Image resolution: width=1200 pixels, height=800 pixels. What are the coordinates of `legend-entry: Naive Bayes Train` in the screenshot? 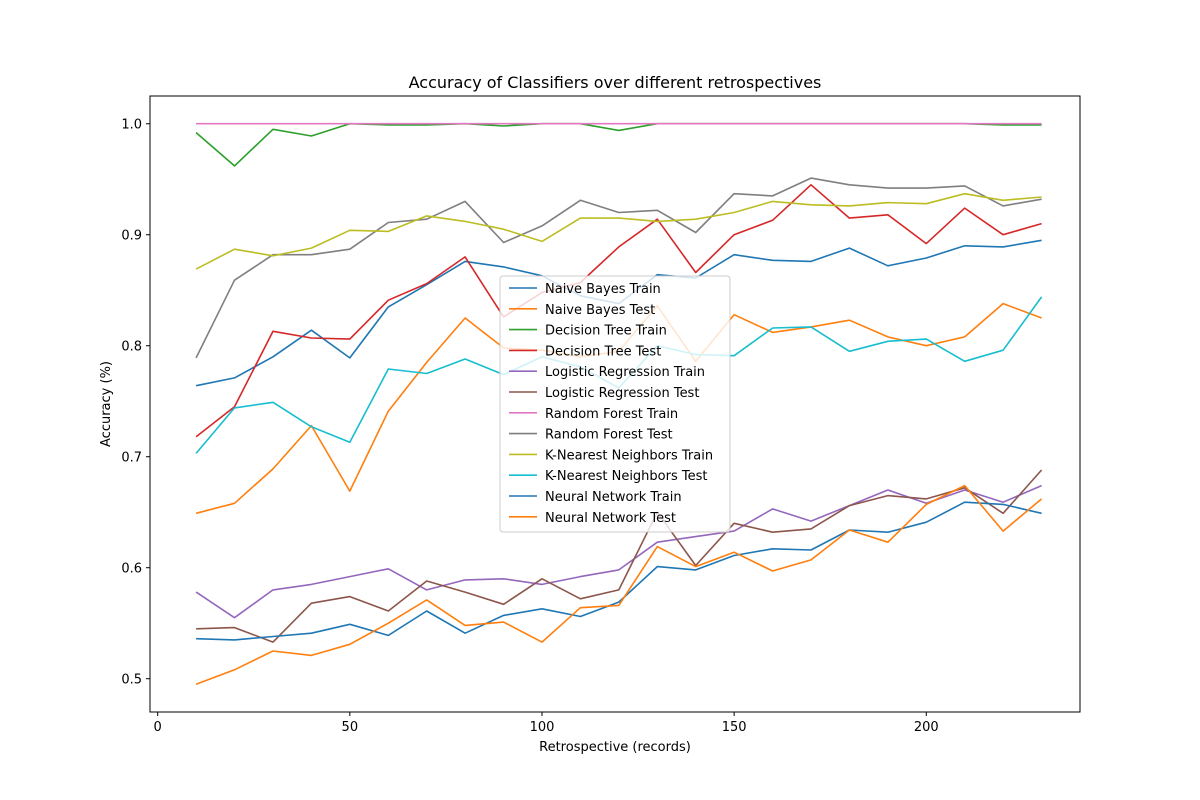 It's located at (585, 289).